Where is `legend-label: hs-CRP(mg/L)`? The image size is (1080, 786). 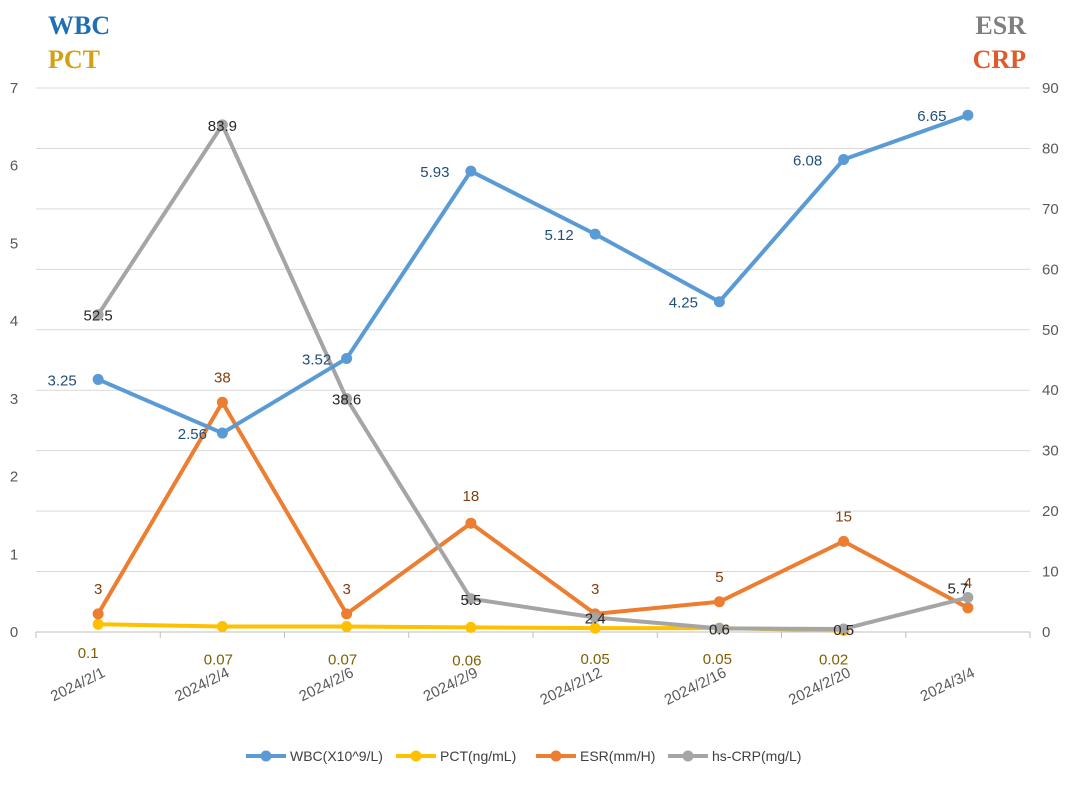 legend-label: hs-CRP(mg/L) is located at coordinates (756, 756).